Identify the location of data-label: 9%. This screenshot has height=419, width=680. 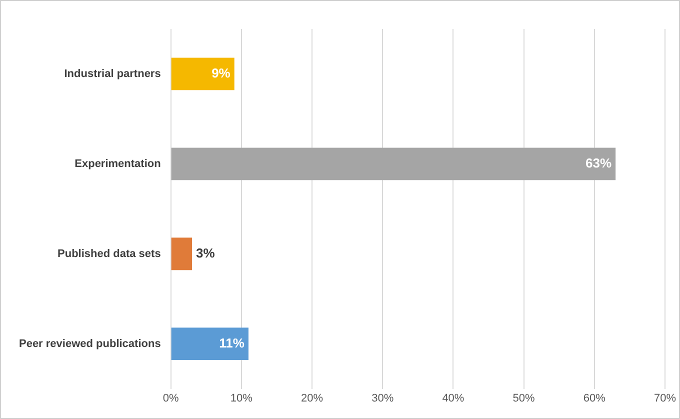
(221, 73).